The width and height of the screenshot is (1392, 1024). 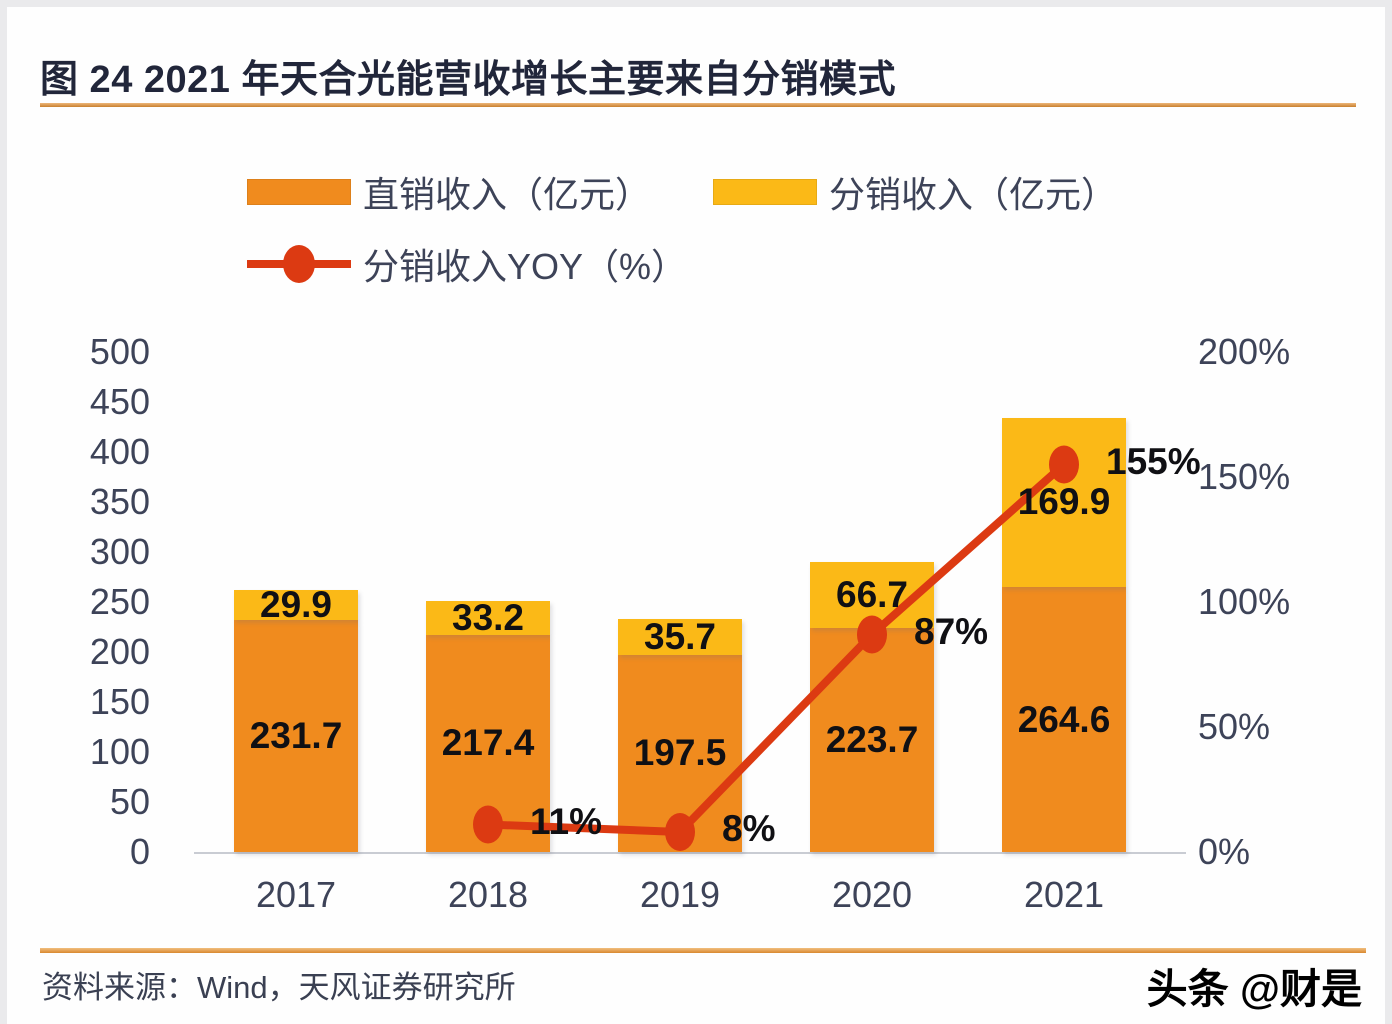 I want to click on legend-label-direct: 直销收入（亿元）, so click(x=507, y=194).